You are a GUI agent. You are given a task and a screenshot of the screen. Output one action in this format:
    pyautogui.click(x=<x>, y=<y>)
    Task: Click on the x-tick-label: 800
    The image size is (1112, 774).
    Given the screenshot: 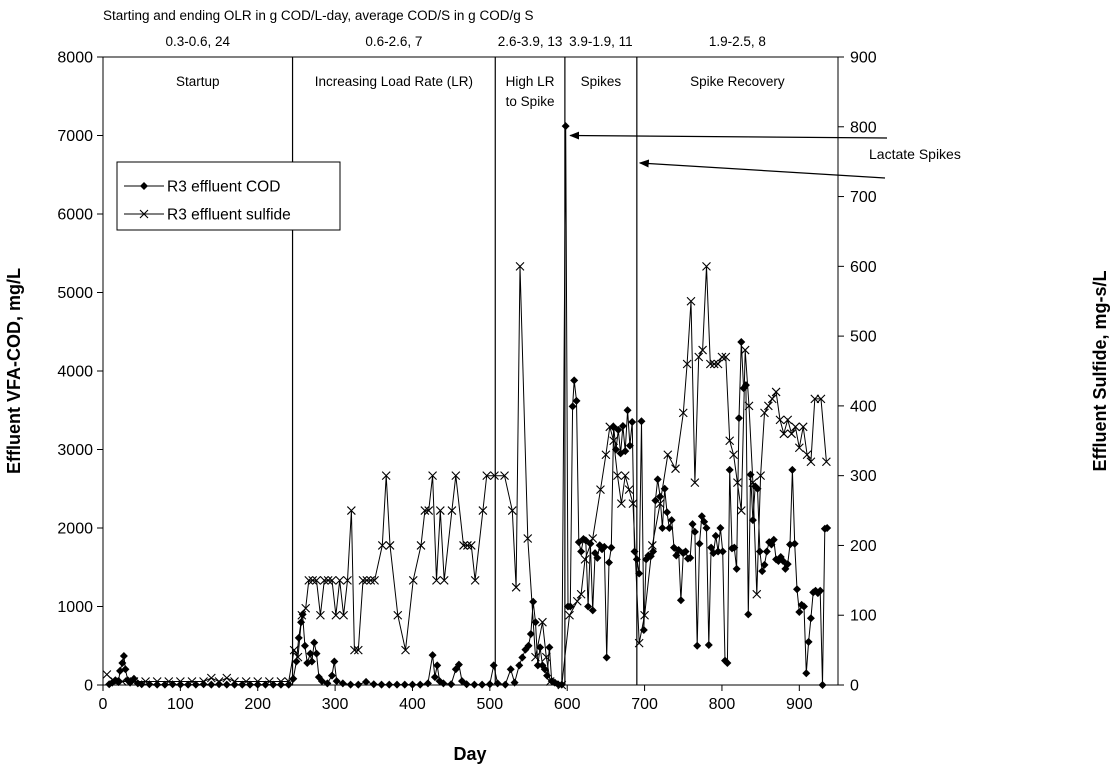 What is the action you would take?
    pyautogui.click(x=722, y=704)
    